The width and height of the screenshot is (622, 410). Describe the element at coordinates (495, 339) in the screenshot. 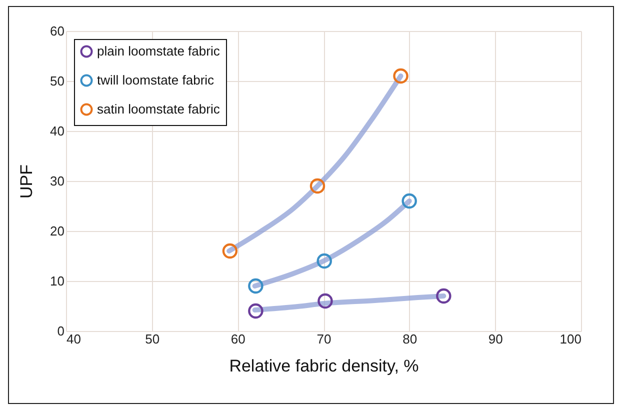

I see `x-tick-label: 90` at that location.